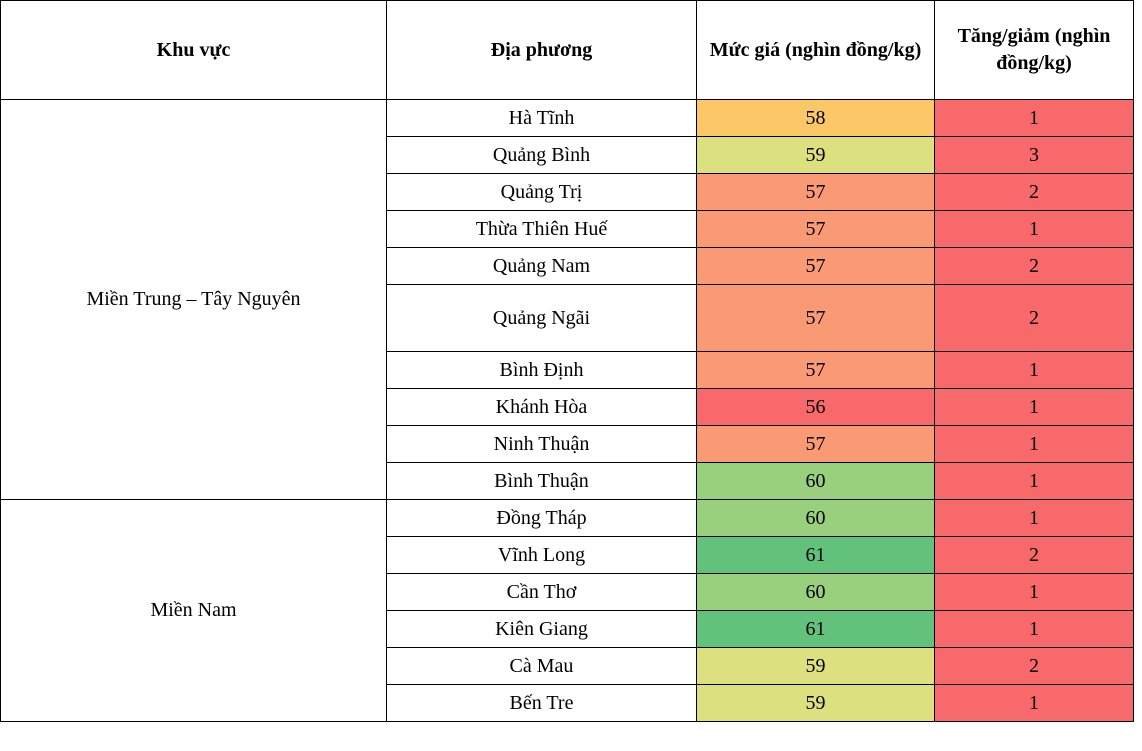 The height and width of the screenshot is (751, 1142). I want to click on column-header-change: Tăng/giảm (nghìn đồng/kg), so click(1034, 50).